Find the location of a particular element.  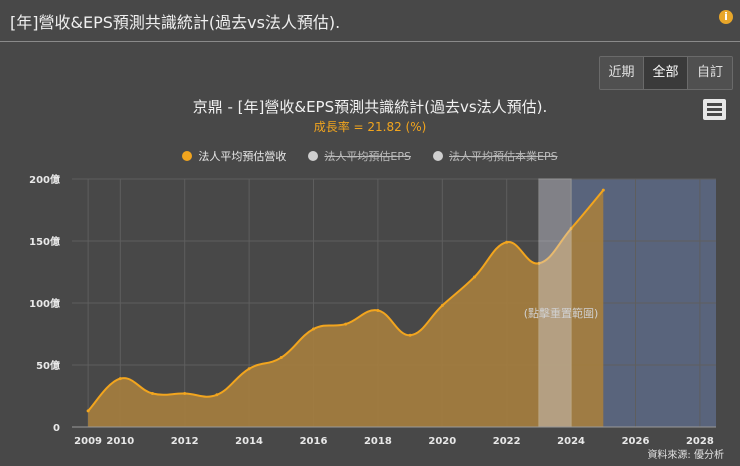

y-tick-label: 150億 is located at coordinates (44, 241).